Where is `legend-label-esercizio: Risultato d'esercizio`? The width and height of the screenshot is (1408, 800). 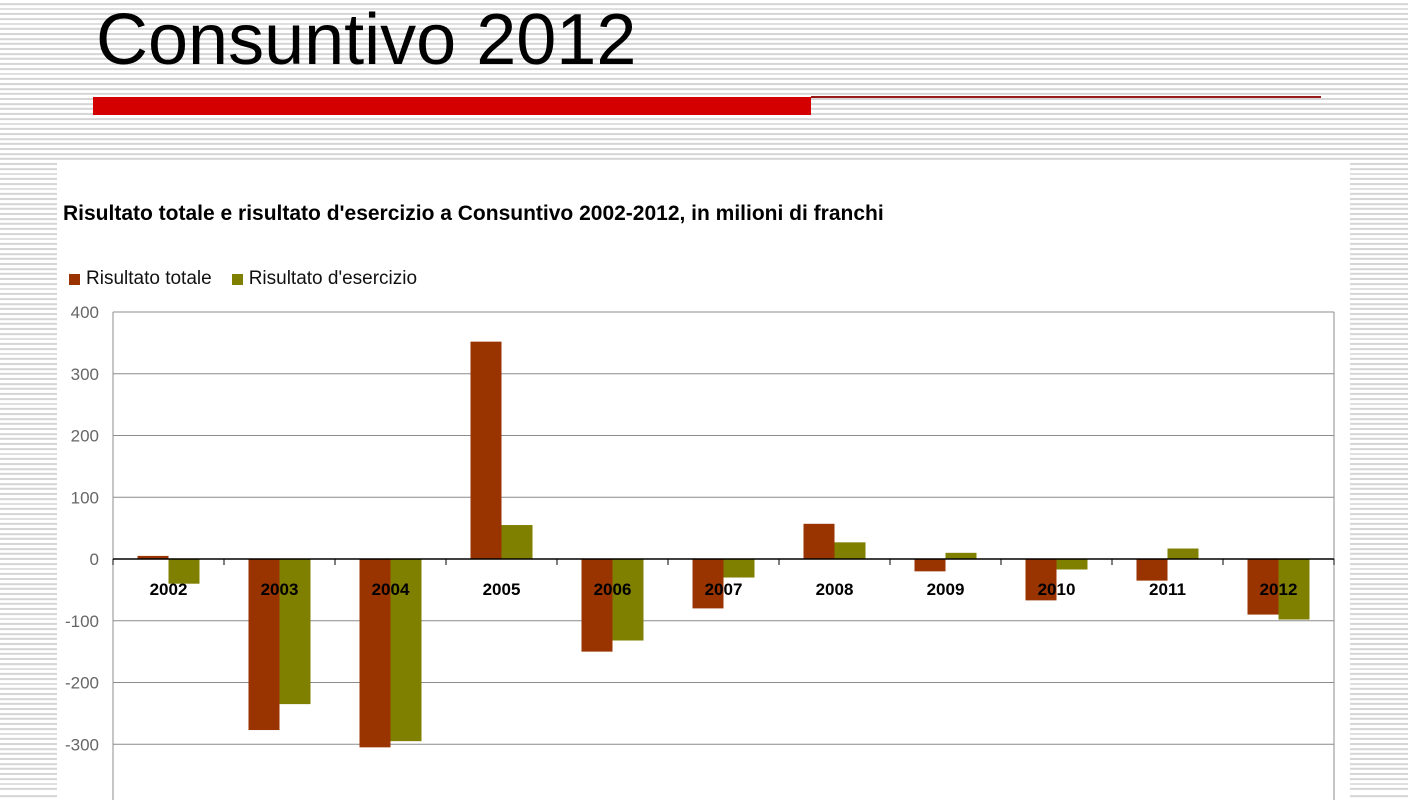 legend-label-esercizio: Risultato d'esercizio is located at coordinates (333, 278).